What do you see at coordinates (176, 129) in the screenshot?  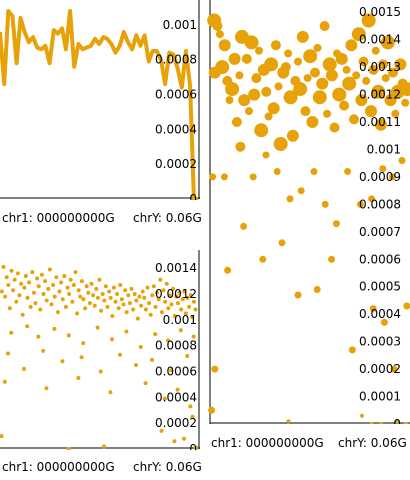 I see `y-tick-label: 0.0004` at bounding box center [176, 129].